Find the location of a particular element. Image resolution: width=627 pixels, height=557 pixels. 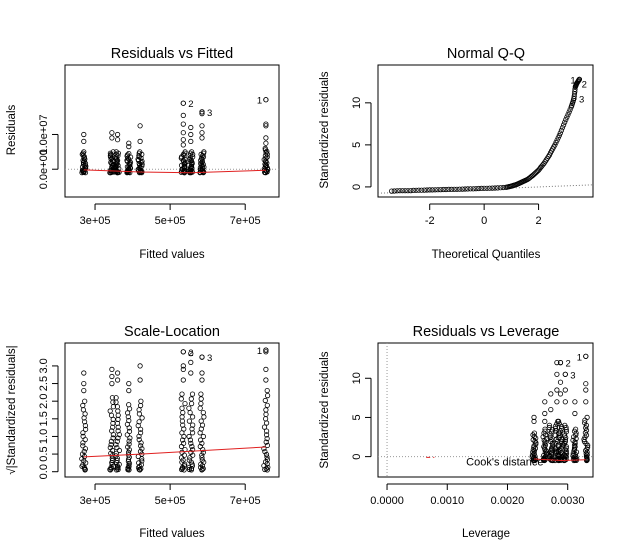

panel3-title: Scale-Location is located at coordinates (172, 332).